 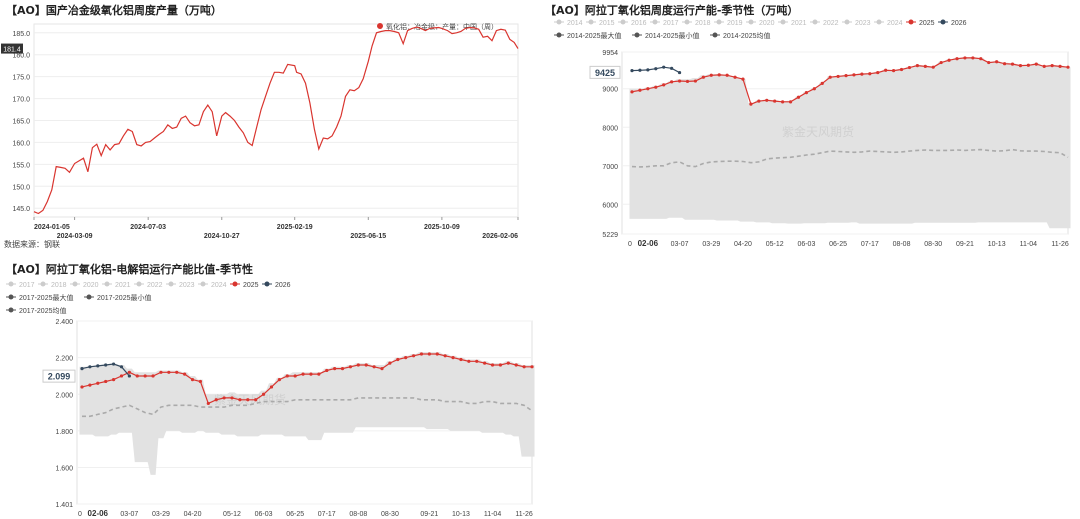 What do you see at coordinates (129, 514) in the screenshot?
I see `x-tick-label: 03-07` at bounding box center [129, 514].